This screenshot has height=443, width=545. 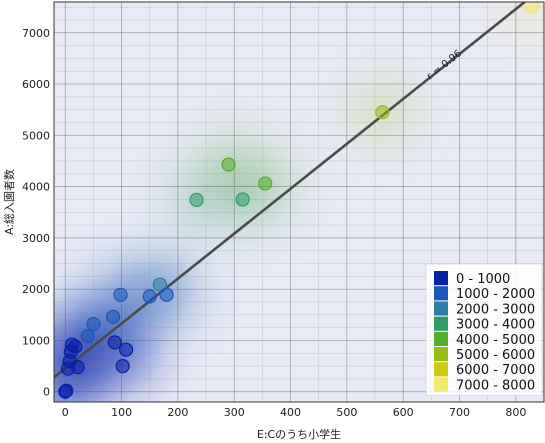 I want to click on legend-entry: 0 - 1000, so click(x=483, y=279).